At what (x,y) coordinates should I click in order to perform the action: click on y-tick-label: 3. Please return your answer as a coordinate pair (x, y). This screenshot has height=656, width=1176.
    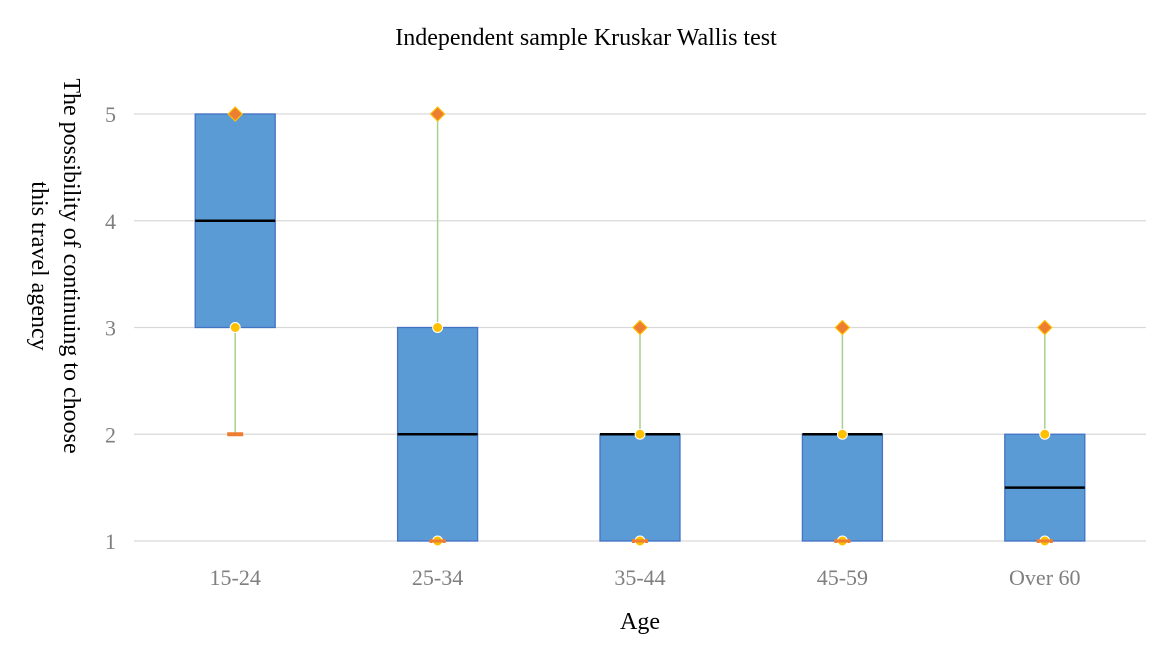
    Looking at the image, I should click on (110, 328).